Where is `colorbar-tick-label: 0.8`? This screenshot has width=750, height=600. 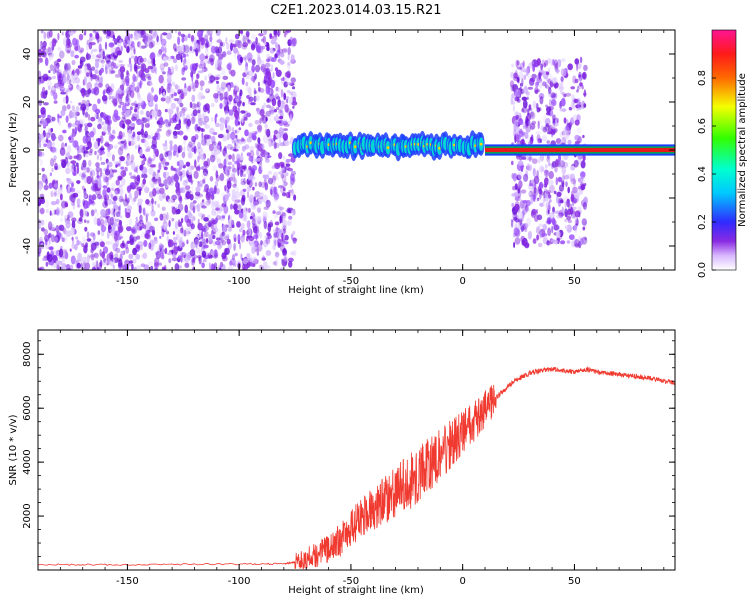
colorbar-tick-label: 0.8 is located at coordinates (702, 78).